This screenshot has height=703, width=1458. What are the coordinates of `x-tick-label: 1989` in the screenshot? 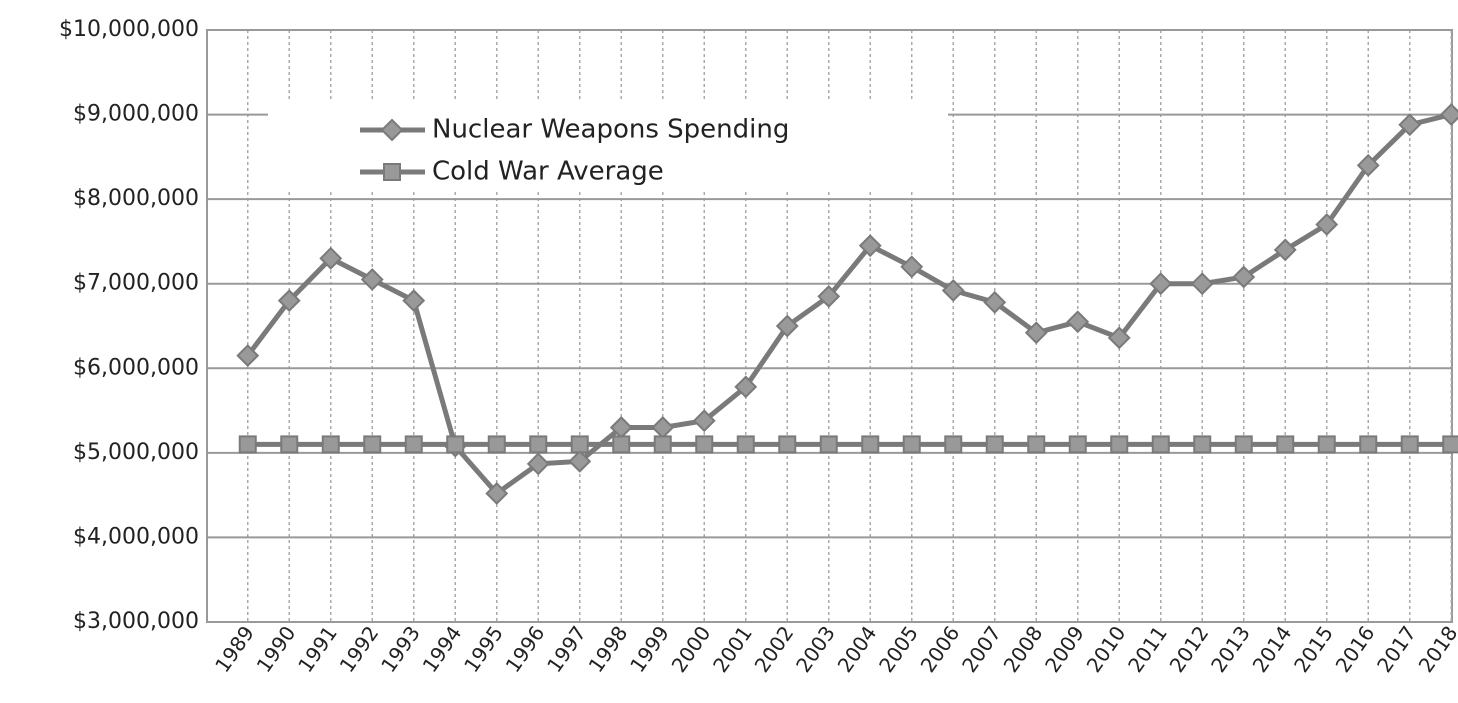 It's located at (234, 648).